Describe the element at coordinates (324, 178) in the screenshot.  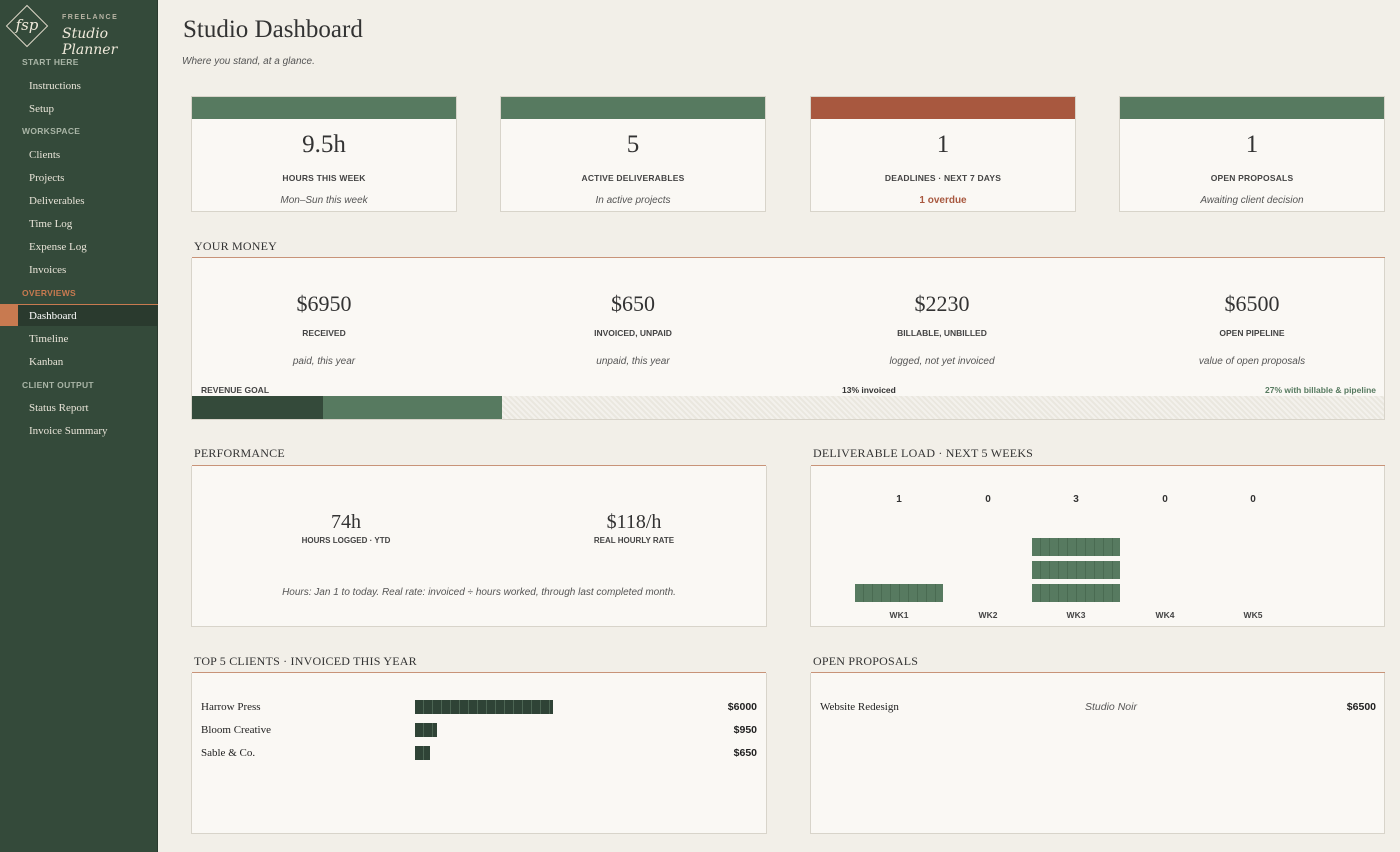
I see `kpi-label: HOURS THIS WEEK` at that location.